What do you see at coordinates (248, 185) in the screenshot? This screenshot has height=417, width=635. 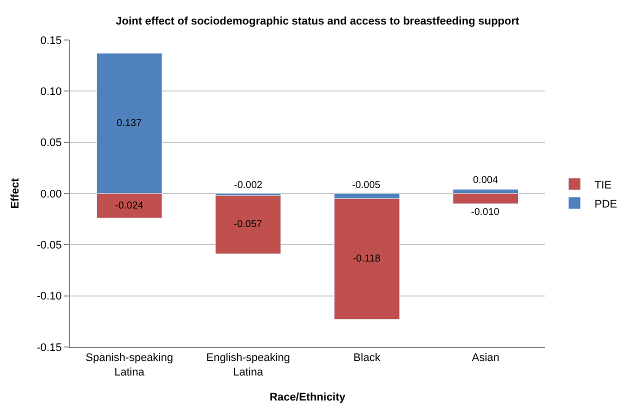 I see `data-label: -0.002` at bounding box center [248, 185].